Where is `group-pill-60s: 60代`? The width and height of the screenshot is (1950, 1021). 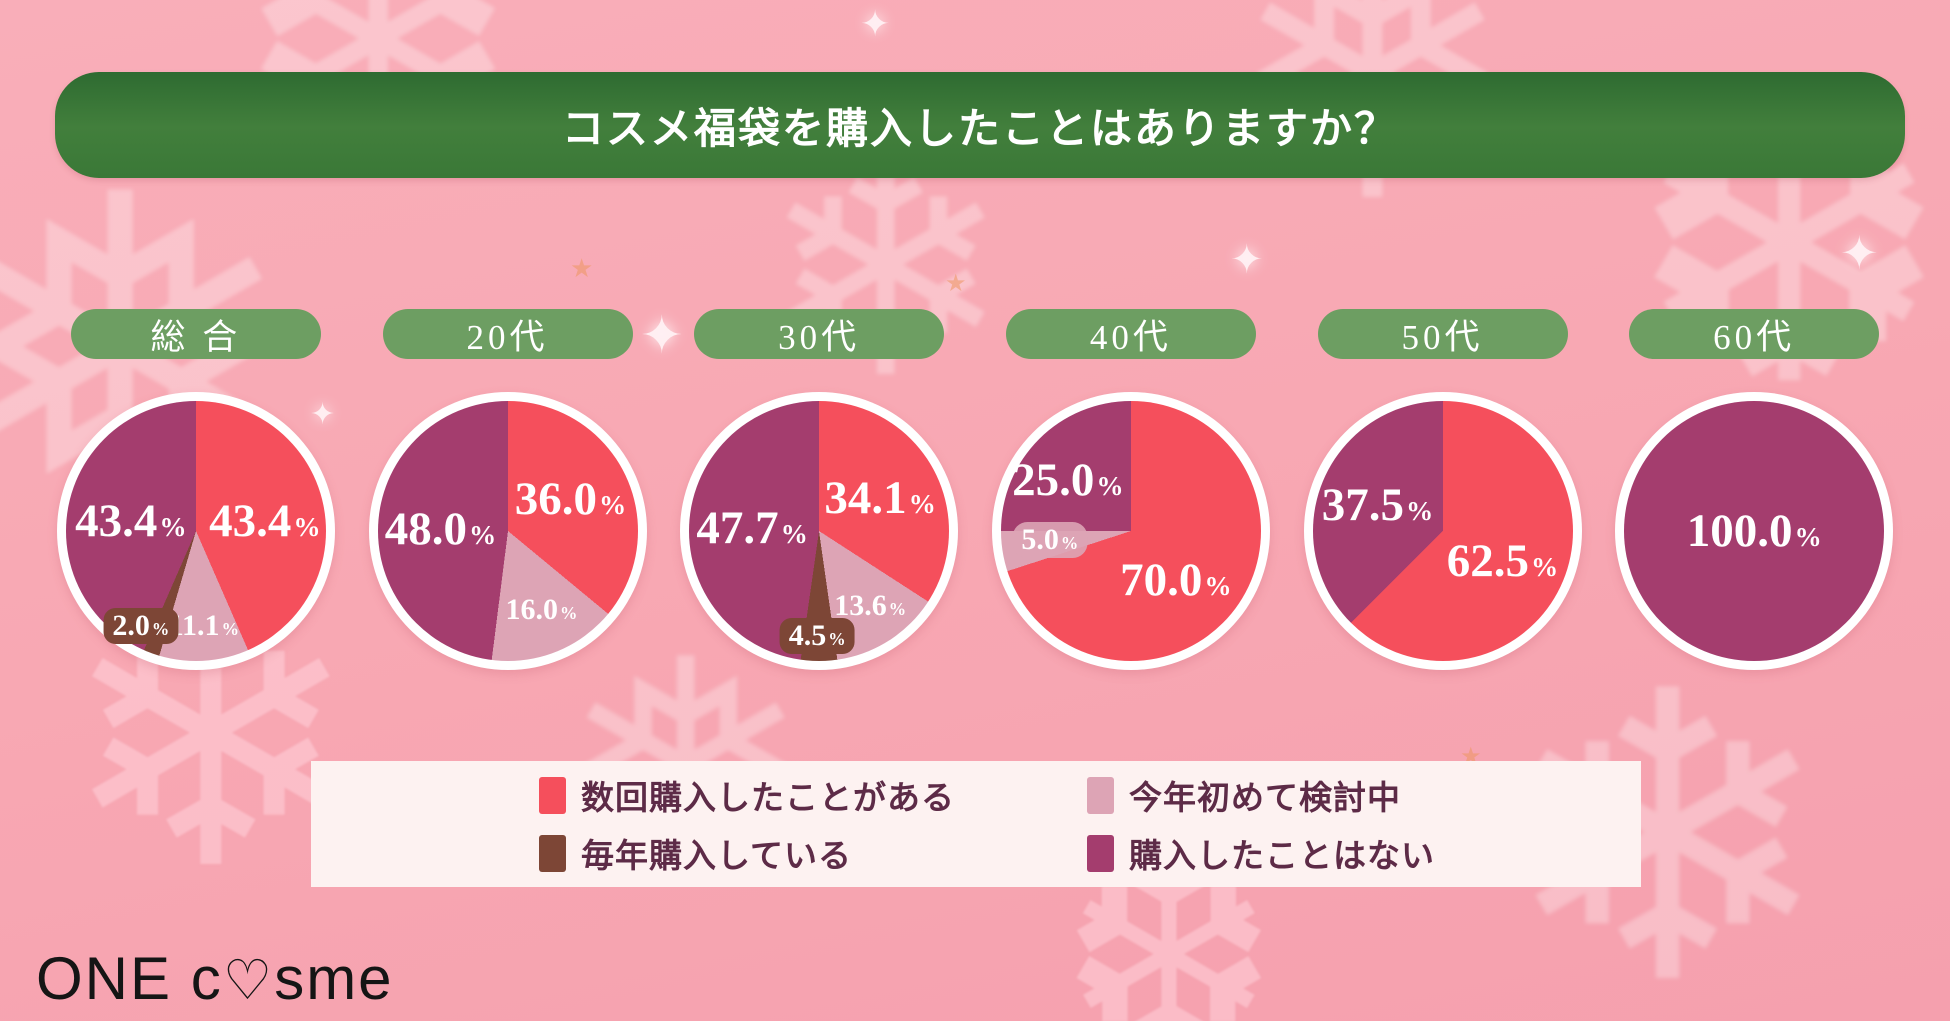 group-pill-60s: 60代 is located at coordinates (1754, 334).